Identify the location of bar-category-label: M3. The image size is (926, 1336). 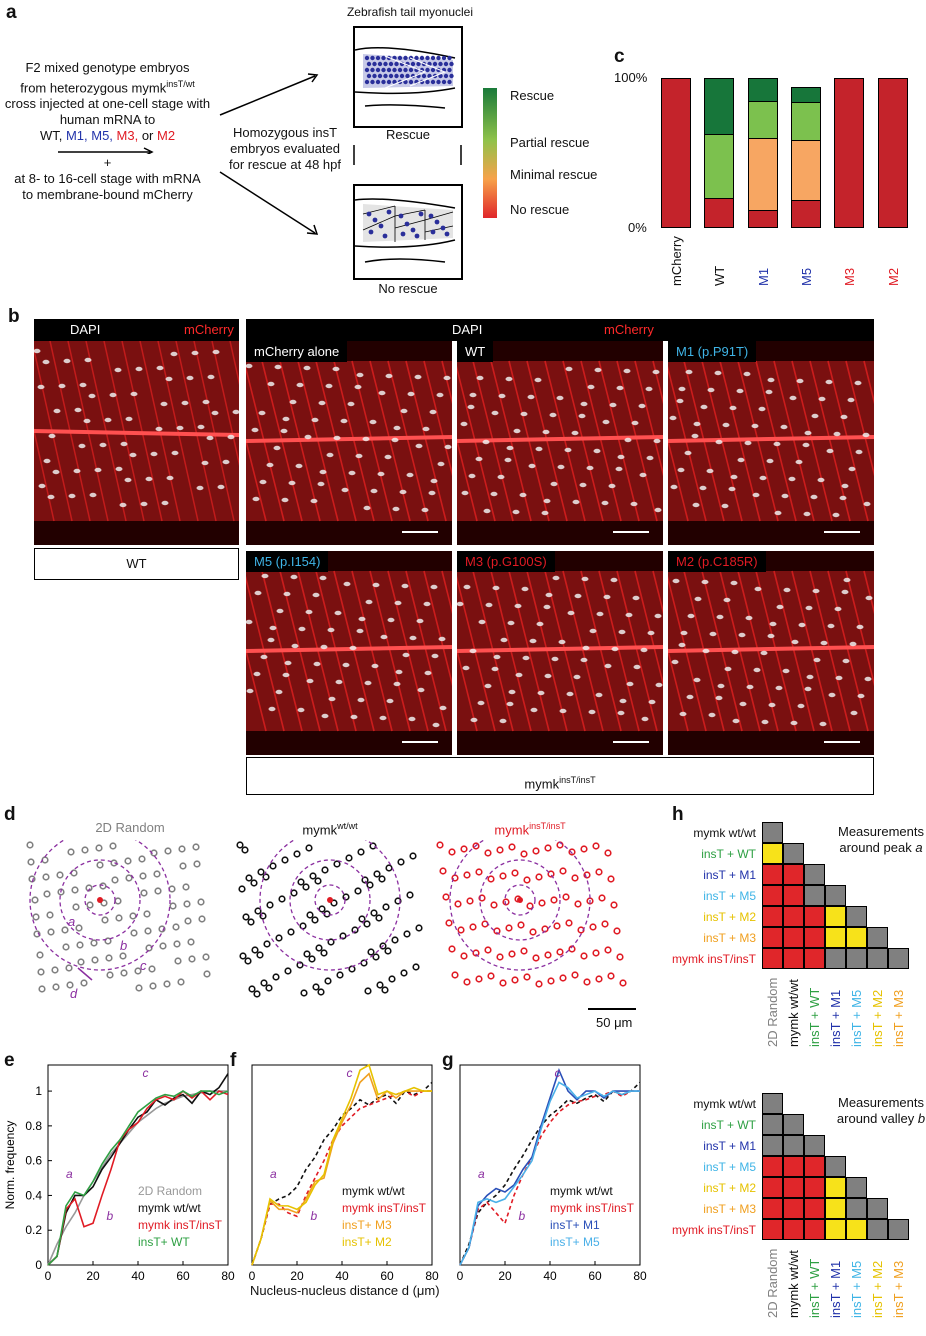
(850, 276).